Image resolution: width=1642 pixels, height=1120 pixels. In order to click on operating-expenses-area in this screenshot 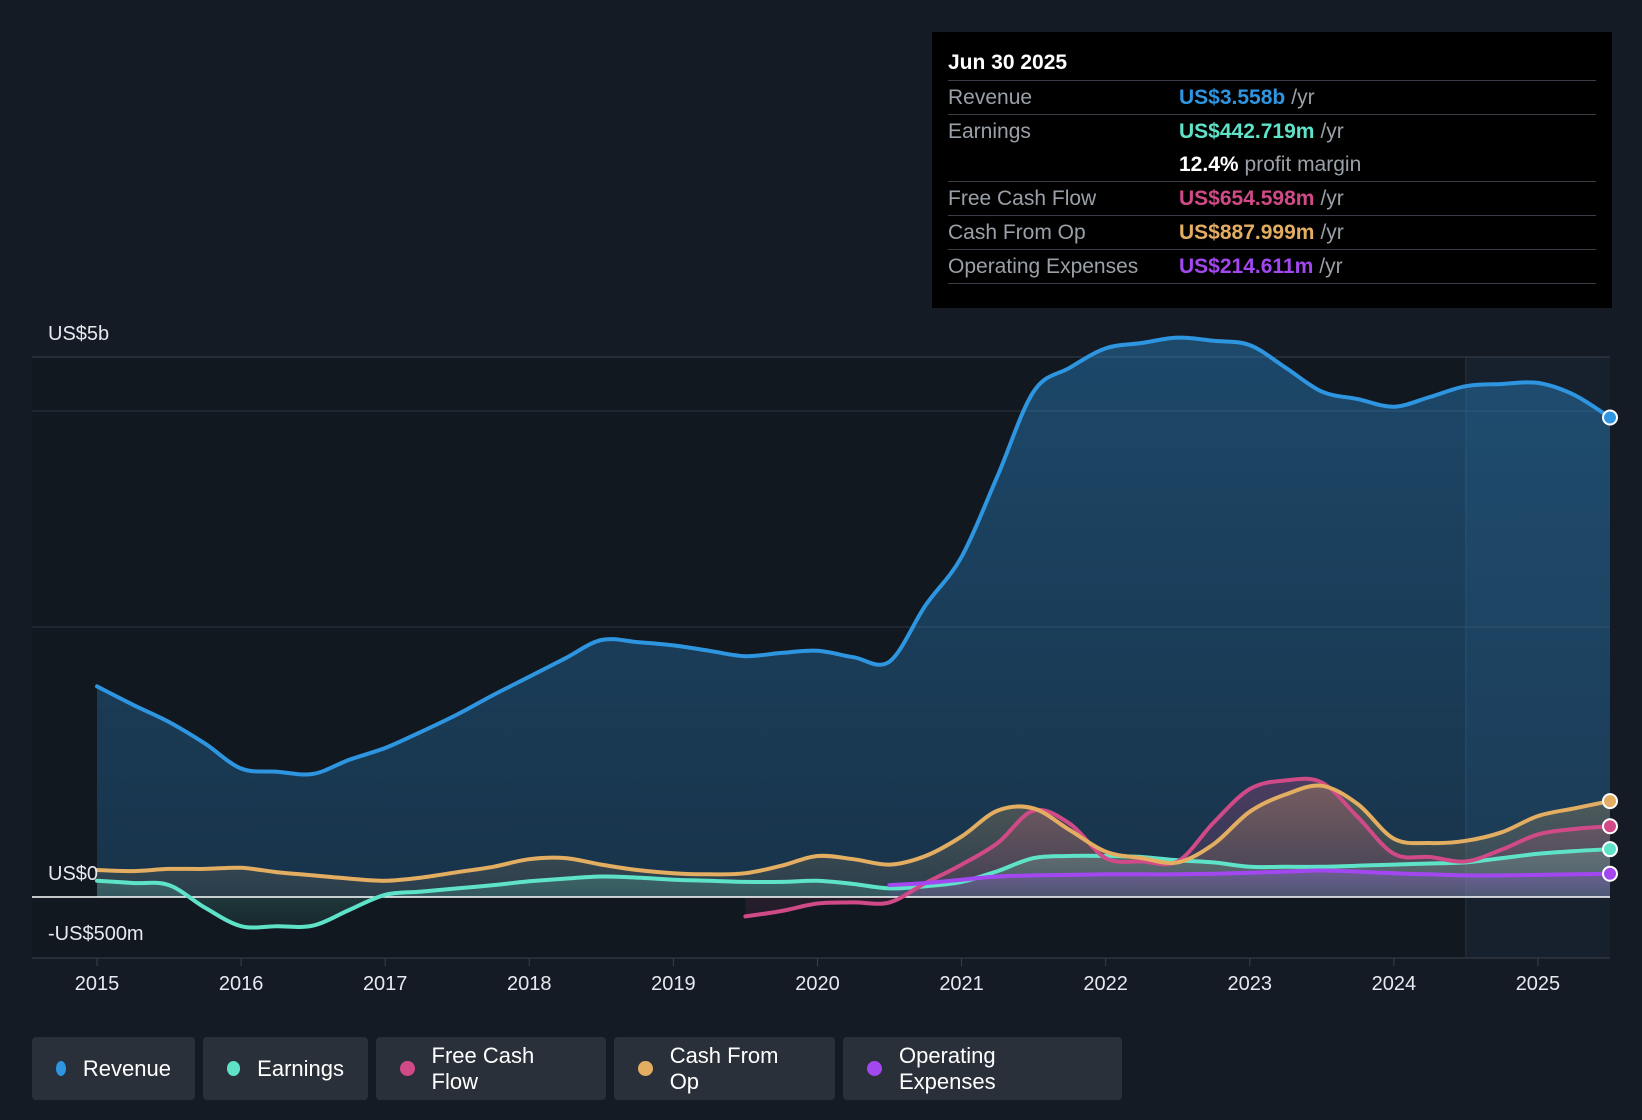, I will do `click(1249, 883)`.